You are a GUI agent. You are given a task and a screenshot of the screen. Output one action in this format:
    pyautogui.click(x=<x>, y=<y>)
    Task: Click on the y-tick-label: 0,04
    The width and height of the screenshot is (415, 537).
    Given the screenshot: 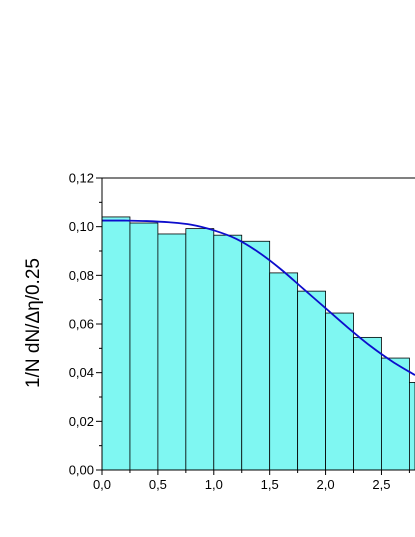 What is the action you would take?
    pyautogui.click(x=81, y=372)
    